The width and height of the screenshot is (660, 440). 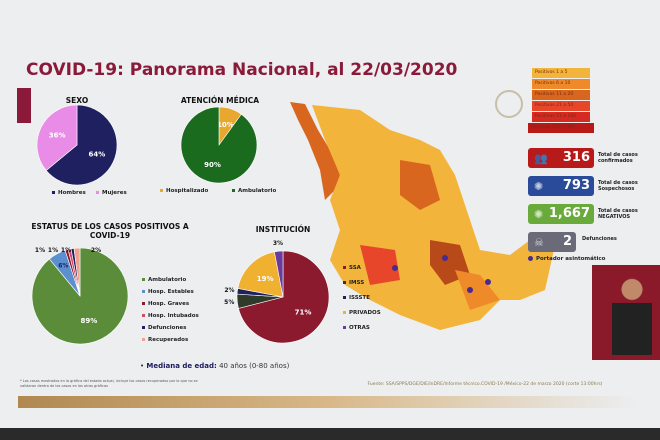 What do you see at coordinates (77, 272) in the screenshot?
I see `pie-slice-recuperados` at bounding box center [77, 272].